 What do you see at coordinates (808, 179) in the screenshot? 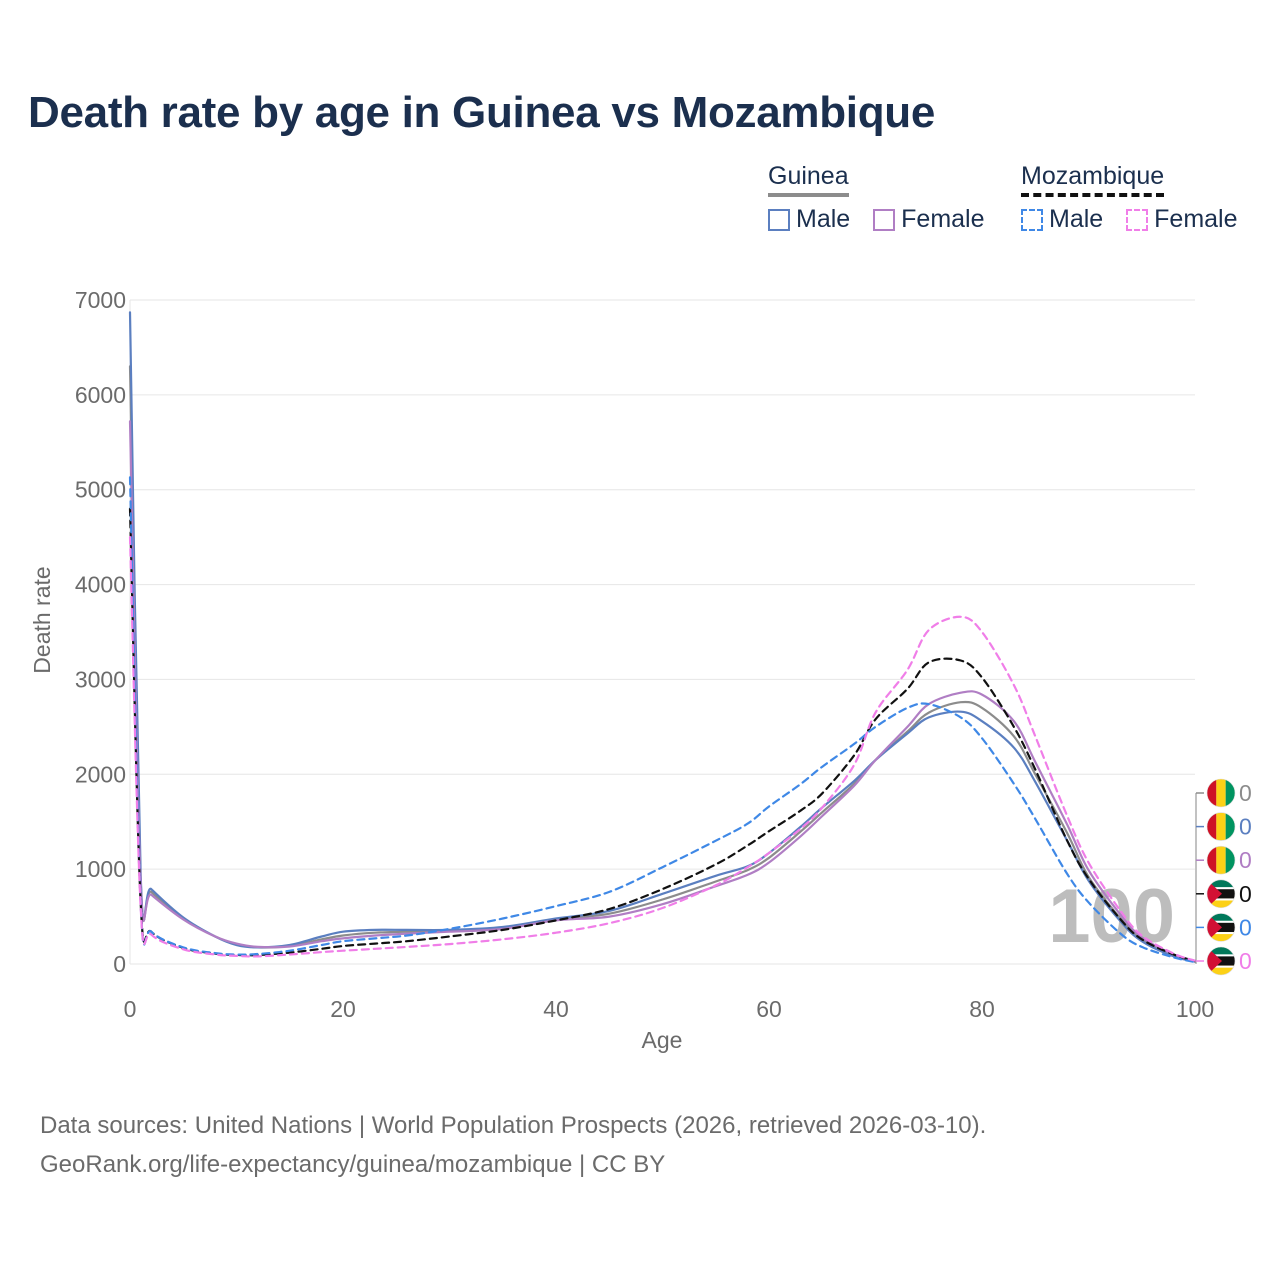
I see `legend-group-title: Guinea` at bounding box center [808, 179].